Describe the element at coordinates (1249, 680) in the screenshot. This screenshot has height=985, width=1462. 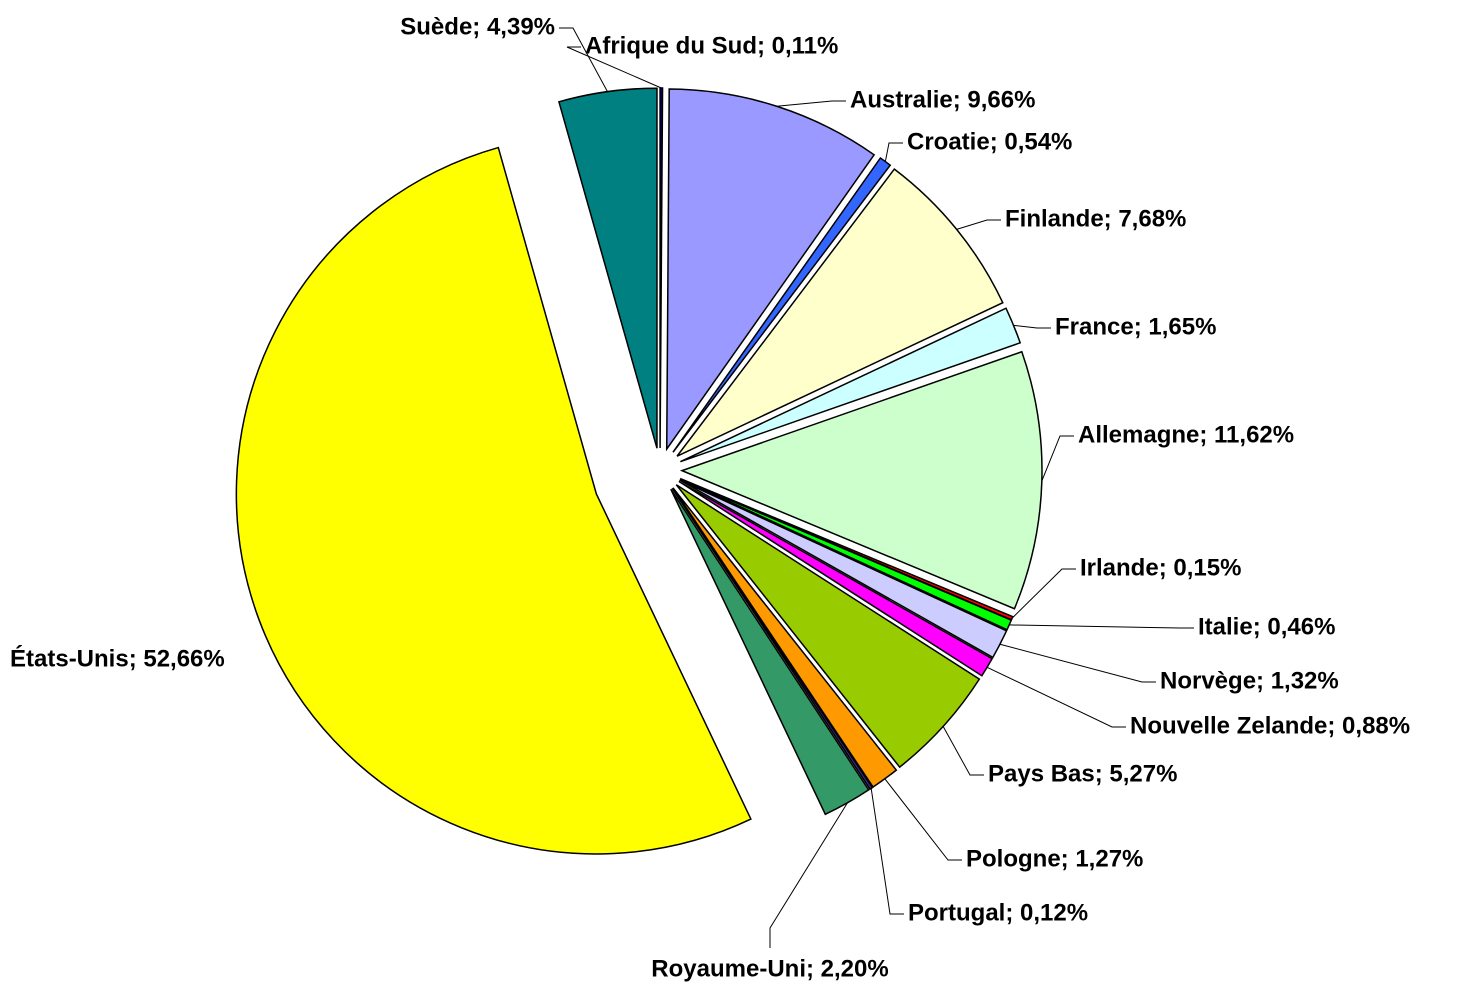
I see `data-label: Norvège; 1,32%` at that location.